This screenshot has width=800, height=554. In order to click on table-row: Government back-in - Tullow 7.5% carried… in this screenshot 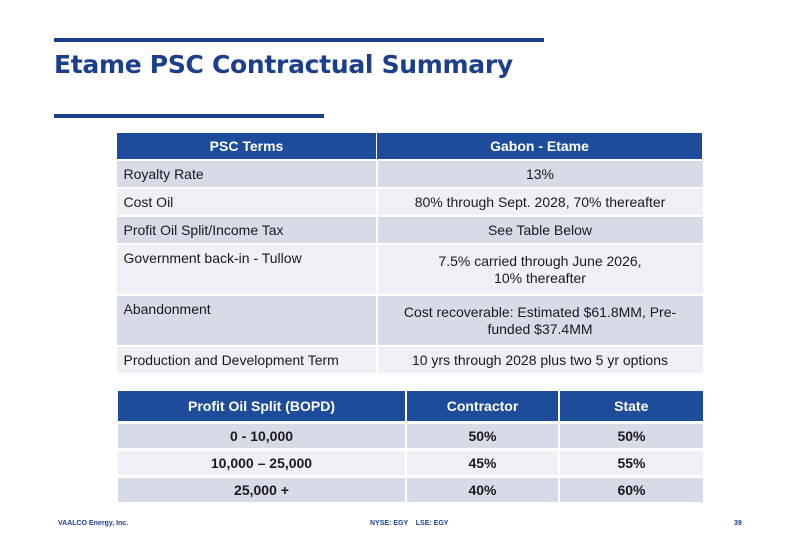, I will do `click(409, 269)`.